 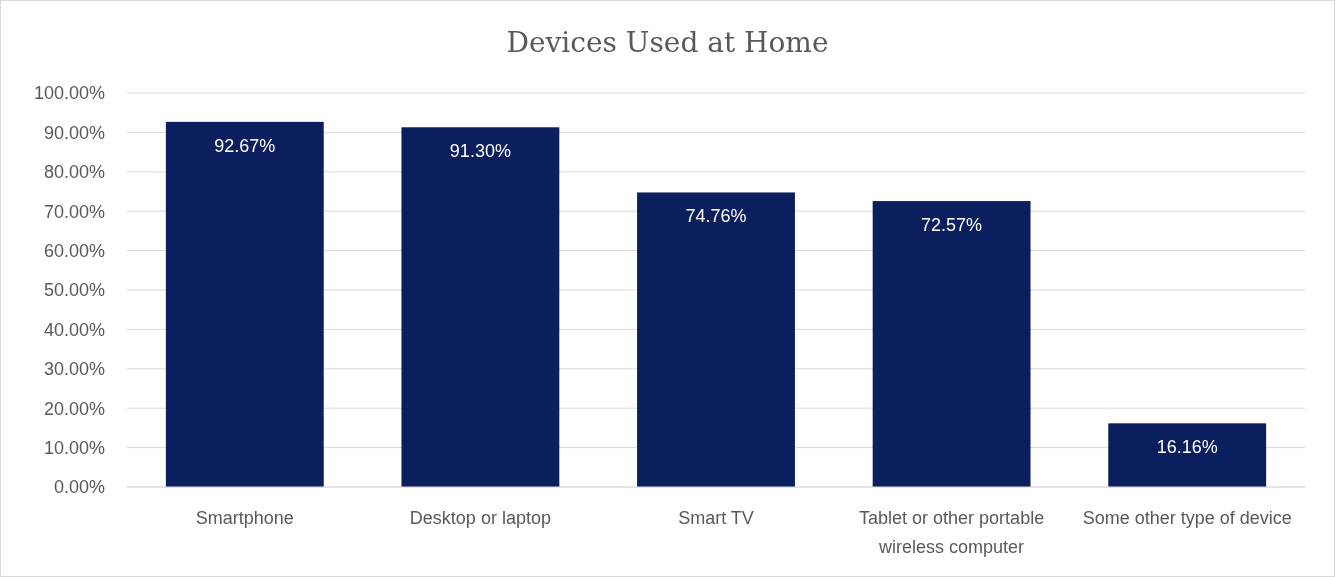 What do you see at coordinates (74, 447) in the screenshot?
I see `y-tick-label: 10.00%` at bounding box center [74, 447].